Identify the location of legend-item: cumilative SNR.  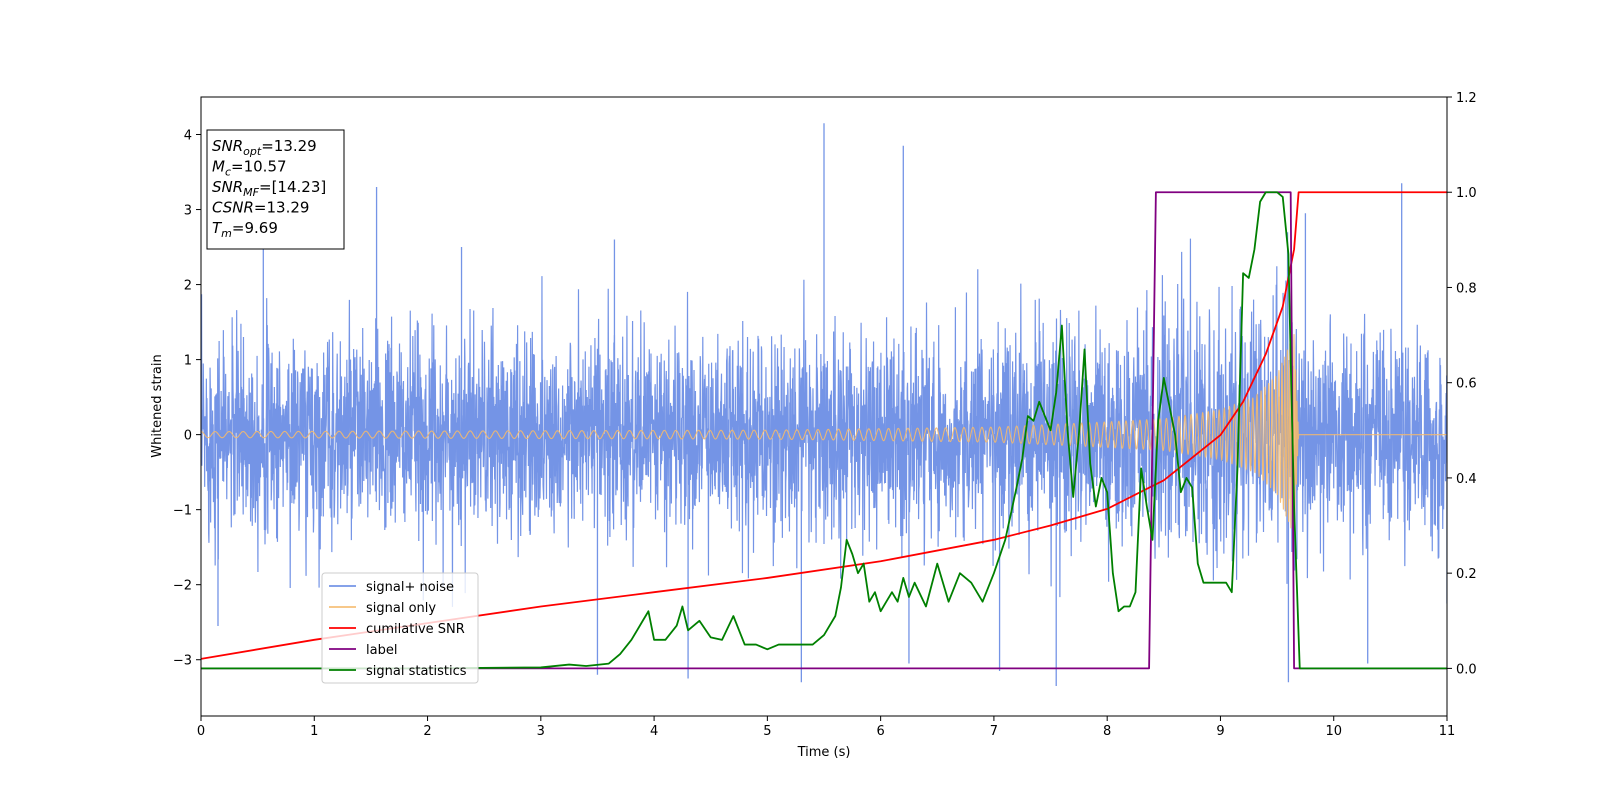
(397, 629).